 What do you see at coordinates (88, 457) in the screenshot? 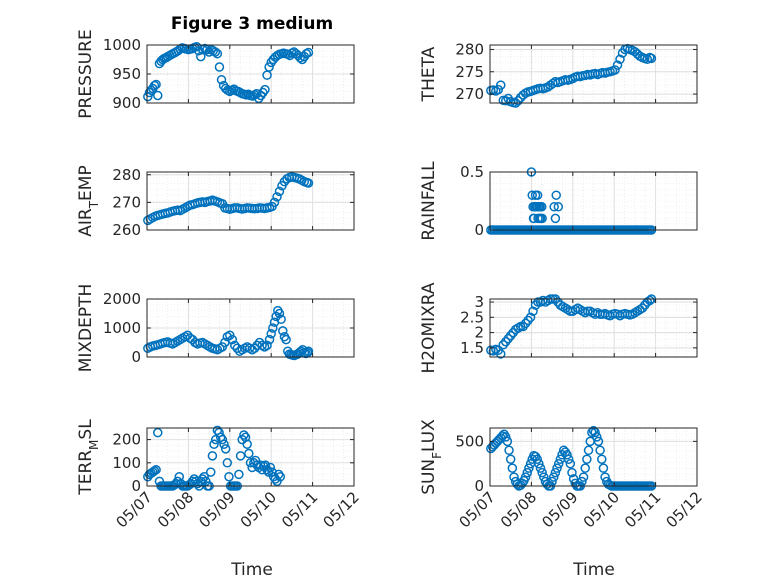
I see `y-axis-label: TERRMSL` at bounding box center [88, 457].